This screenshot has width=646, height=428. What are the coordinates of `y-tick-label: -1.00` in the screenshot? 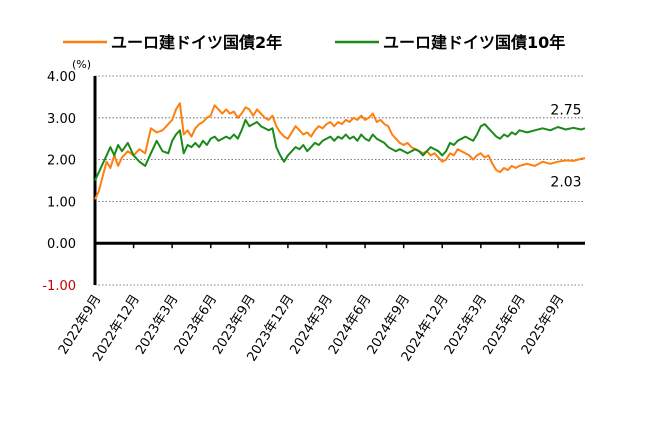 It's located at (59, 286).